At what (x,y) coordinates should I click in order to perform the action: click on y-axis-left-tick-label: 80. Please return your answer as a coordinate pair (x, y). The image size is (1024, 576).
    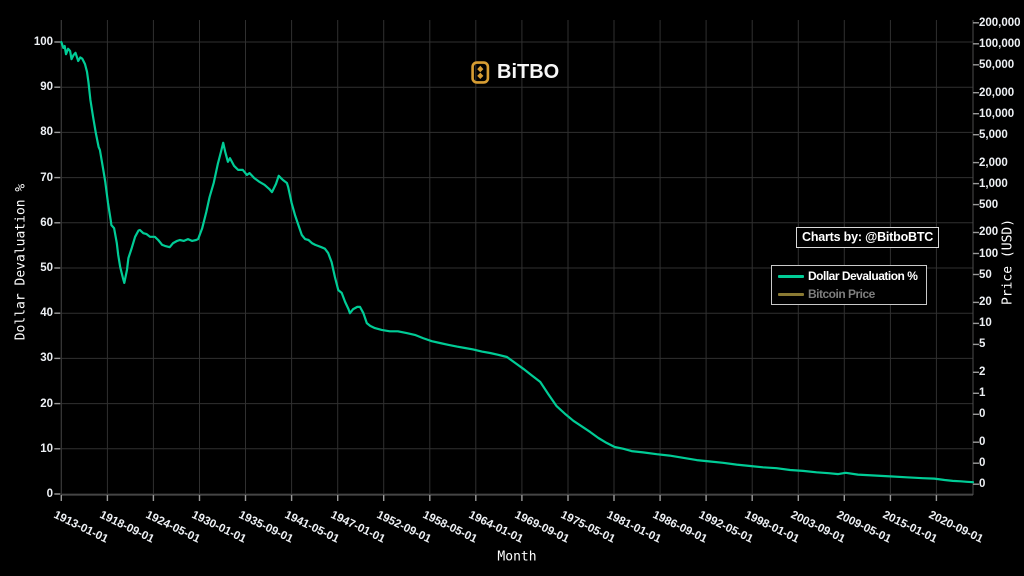
    Looking at the image, I should click on (46, 132).